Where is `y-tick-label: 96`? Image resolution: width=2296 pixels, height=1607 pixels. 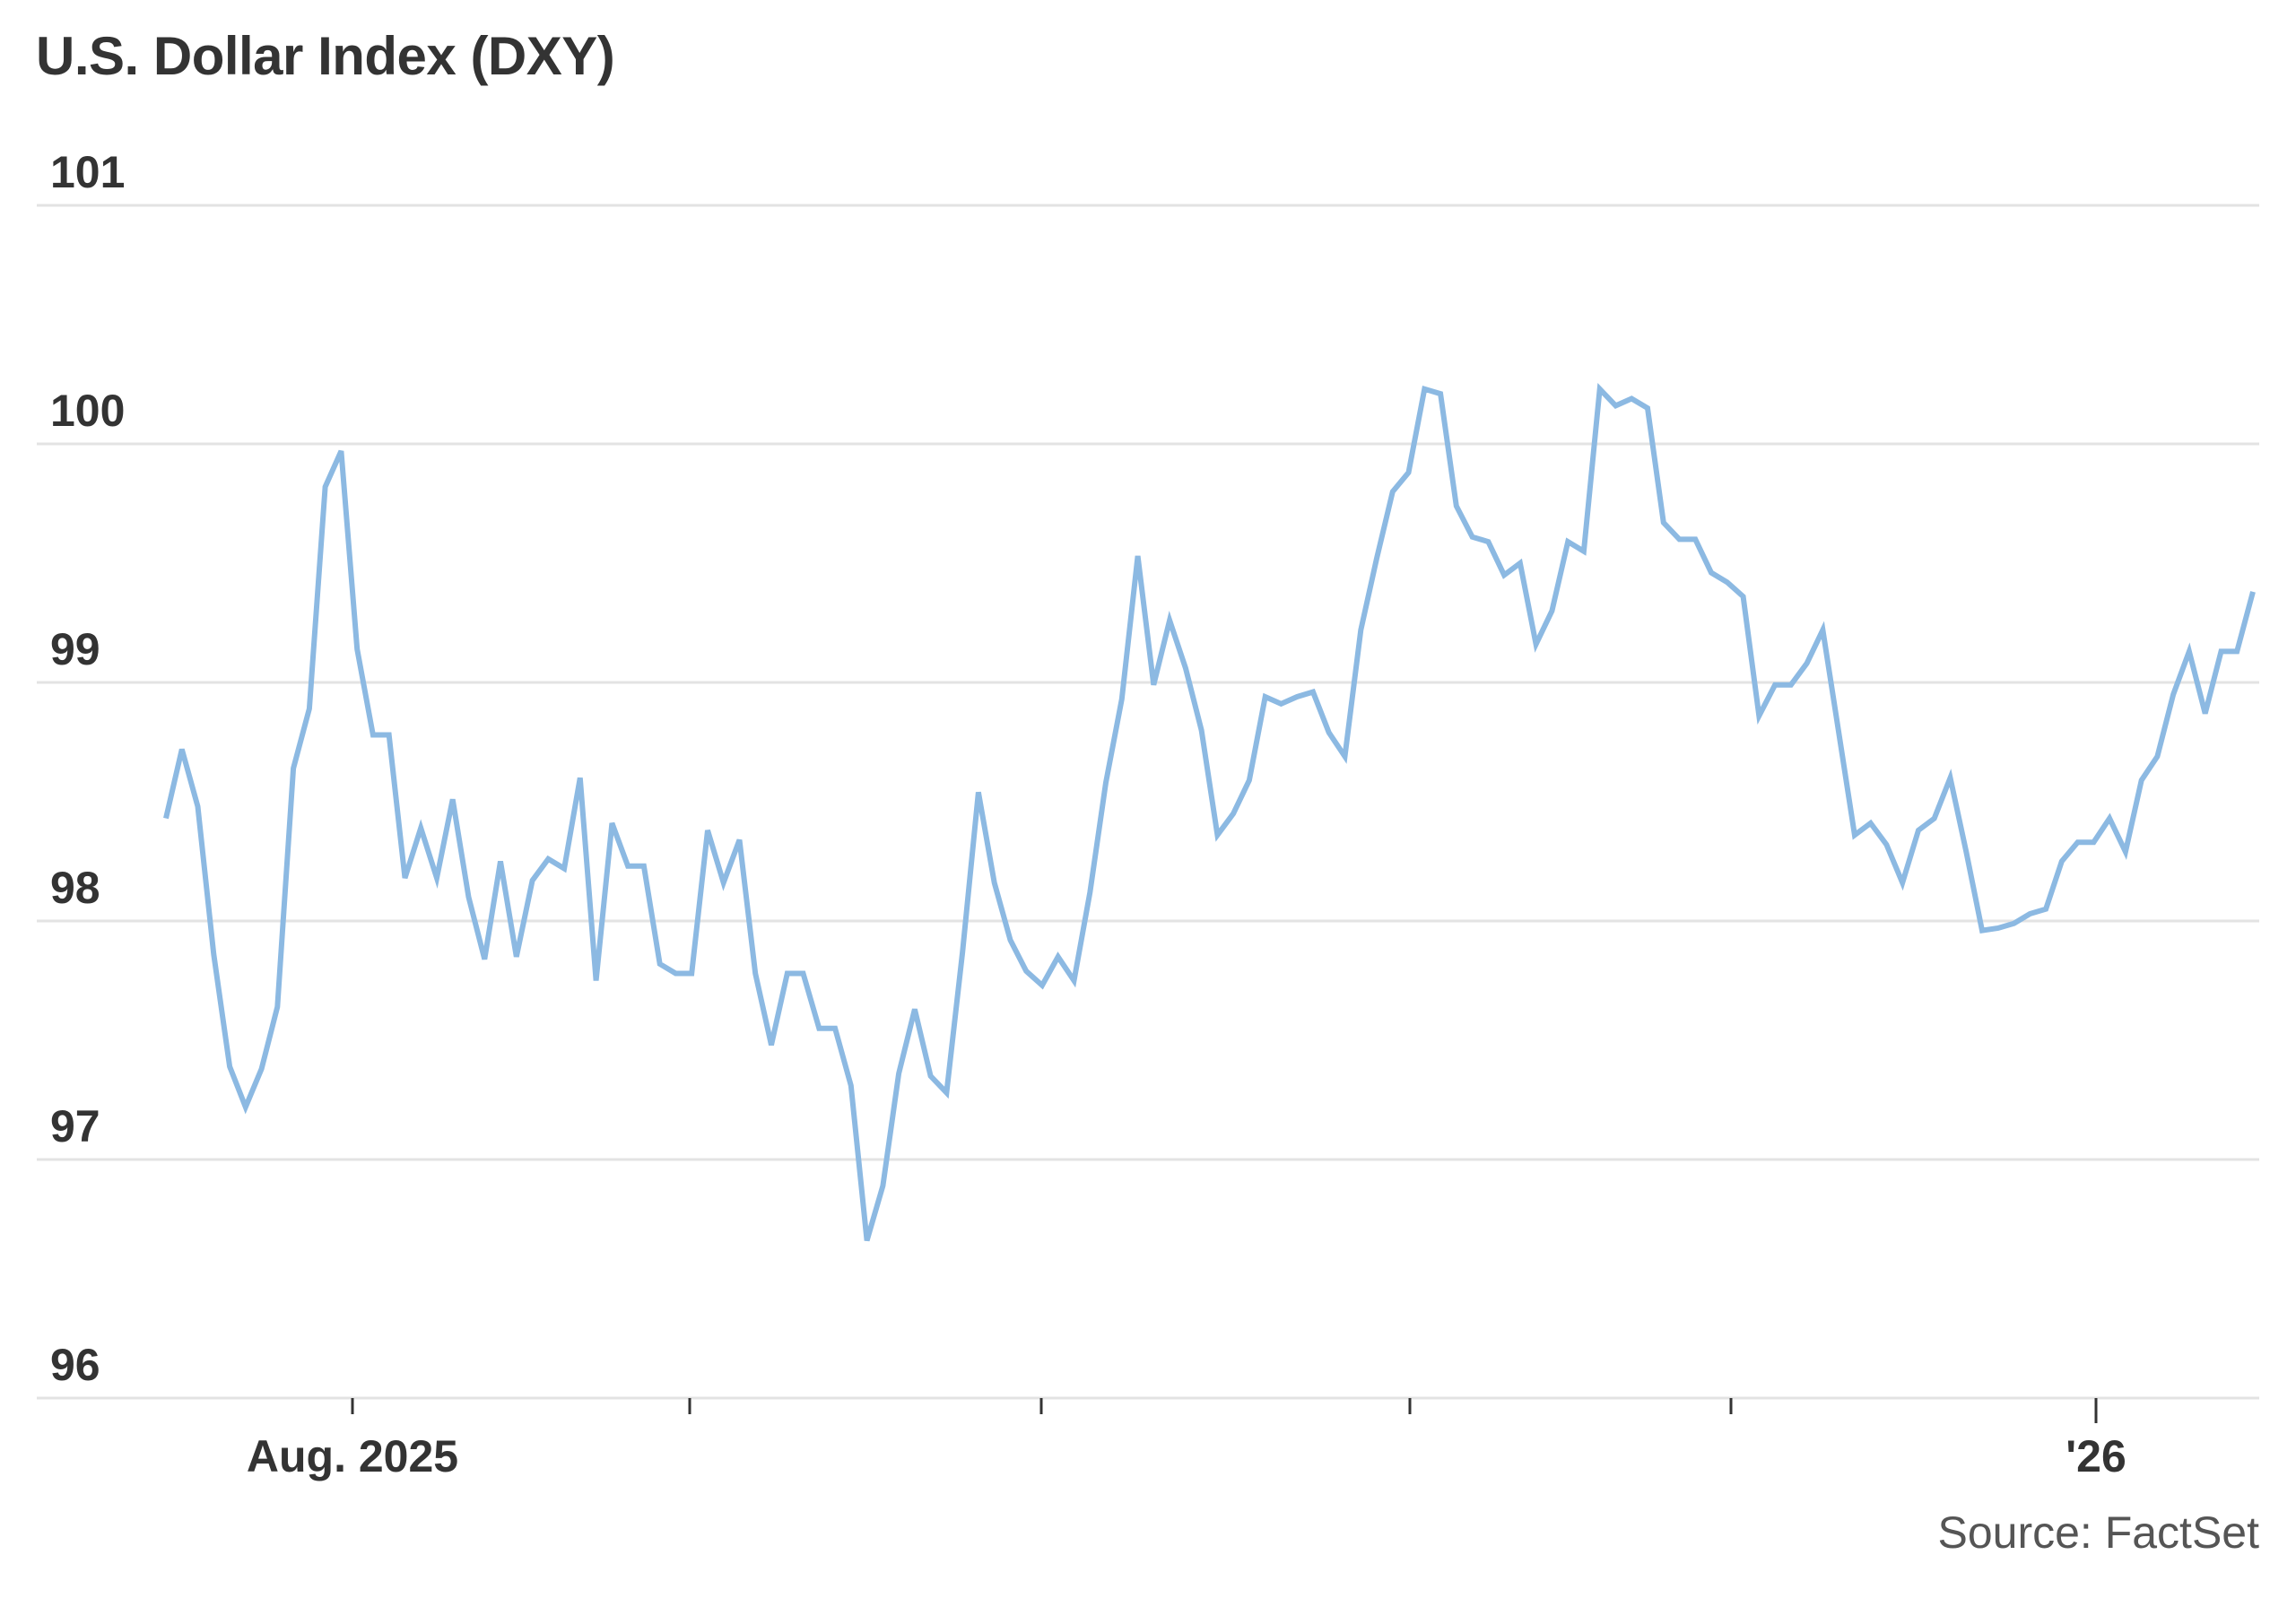
y-tick-label: 96 is located at coordinates (75, 1365).